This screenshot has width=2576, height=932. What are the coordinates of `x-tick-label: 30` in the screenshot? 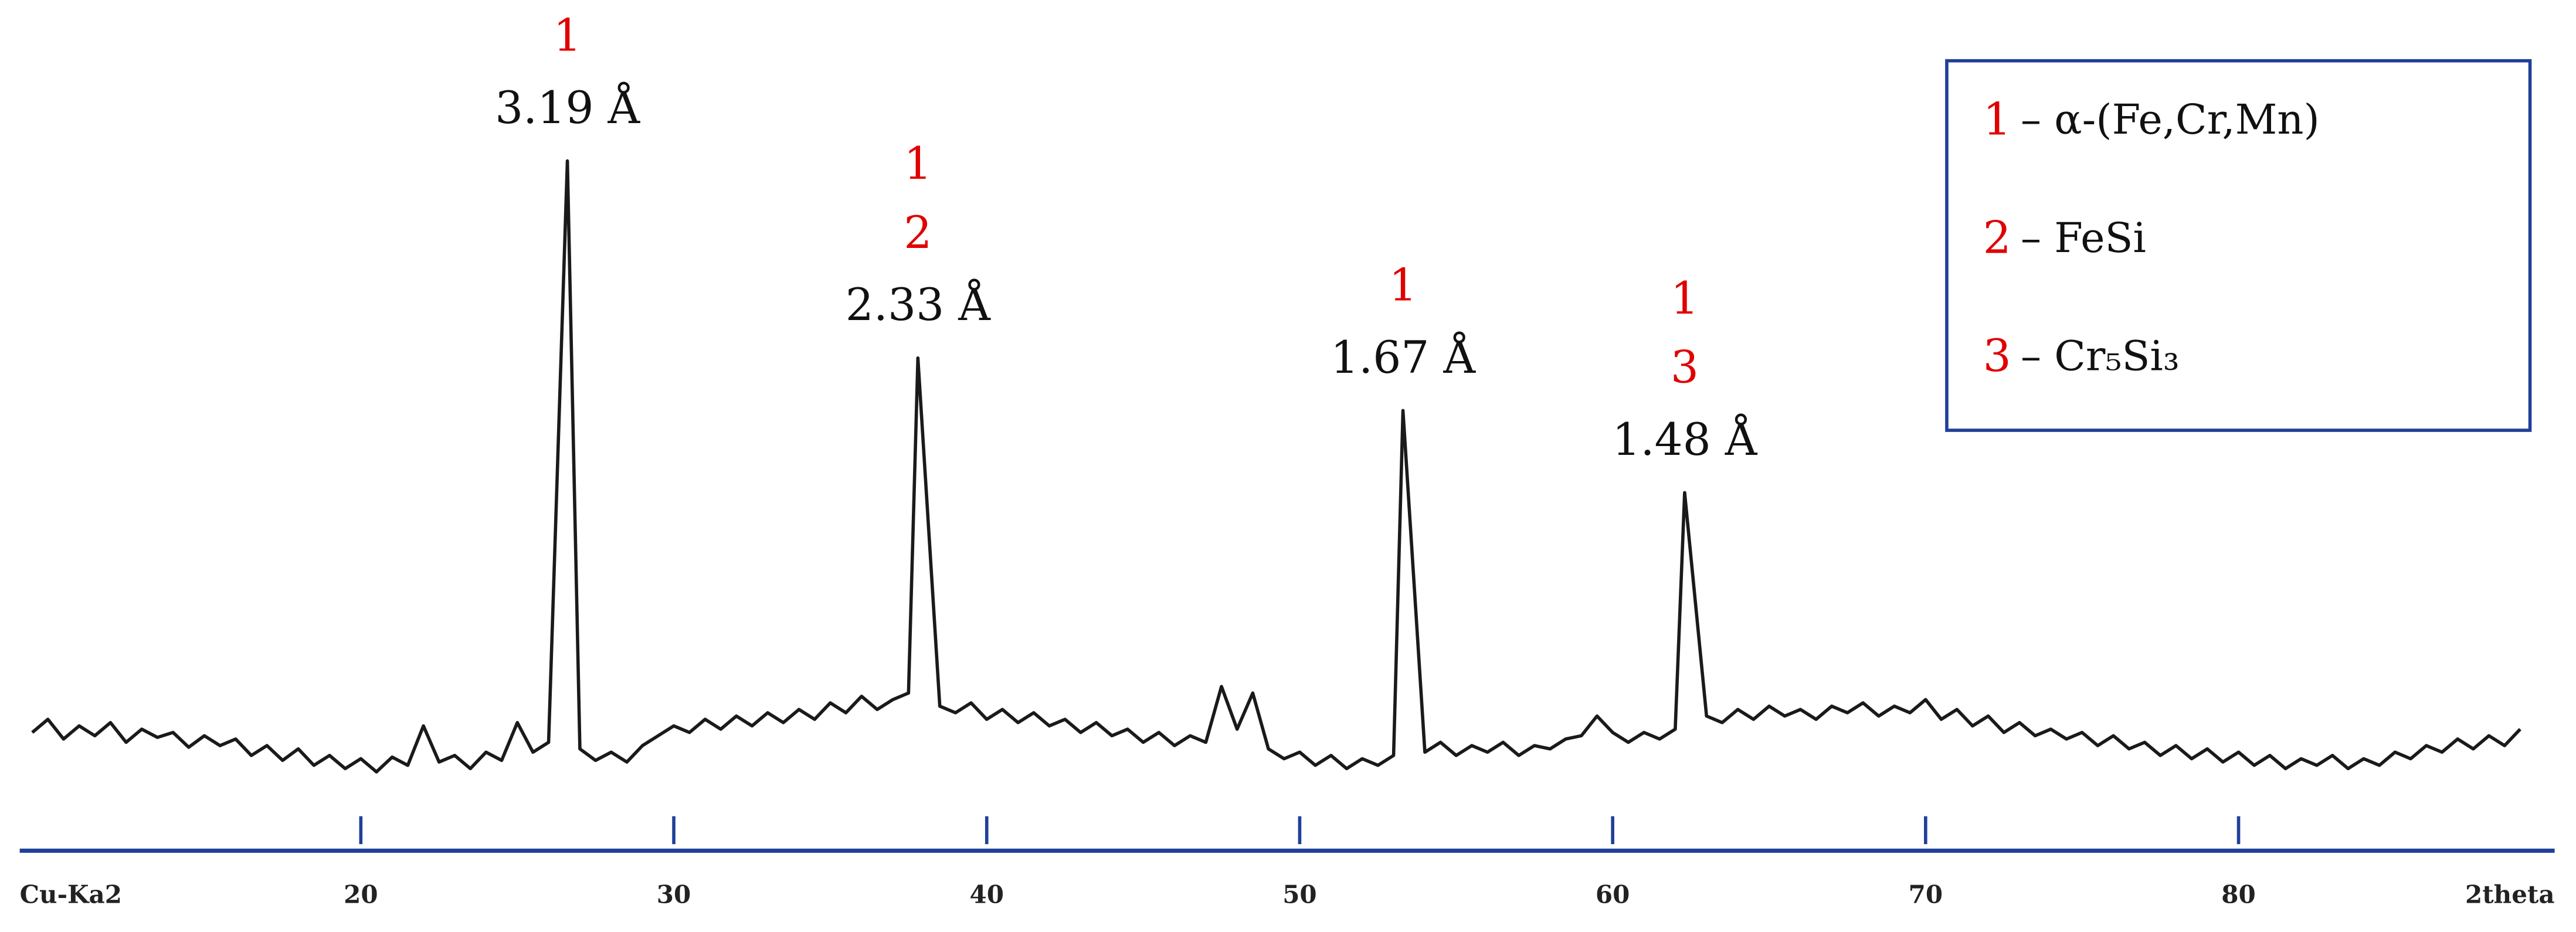 It's located at (674, 894).